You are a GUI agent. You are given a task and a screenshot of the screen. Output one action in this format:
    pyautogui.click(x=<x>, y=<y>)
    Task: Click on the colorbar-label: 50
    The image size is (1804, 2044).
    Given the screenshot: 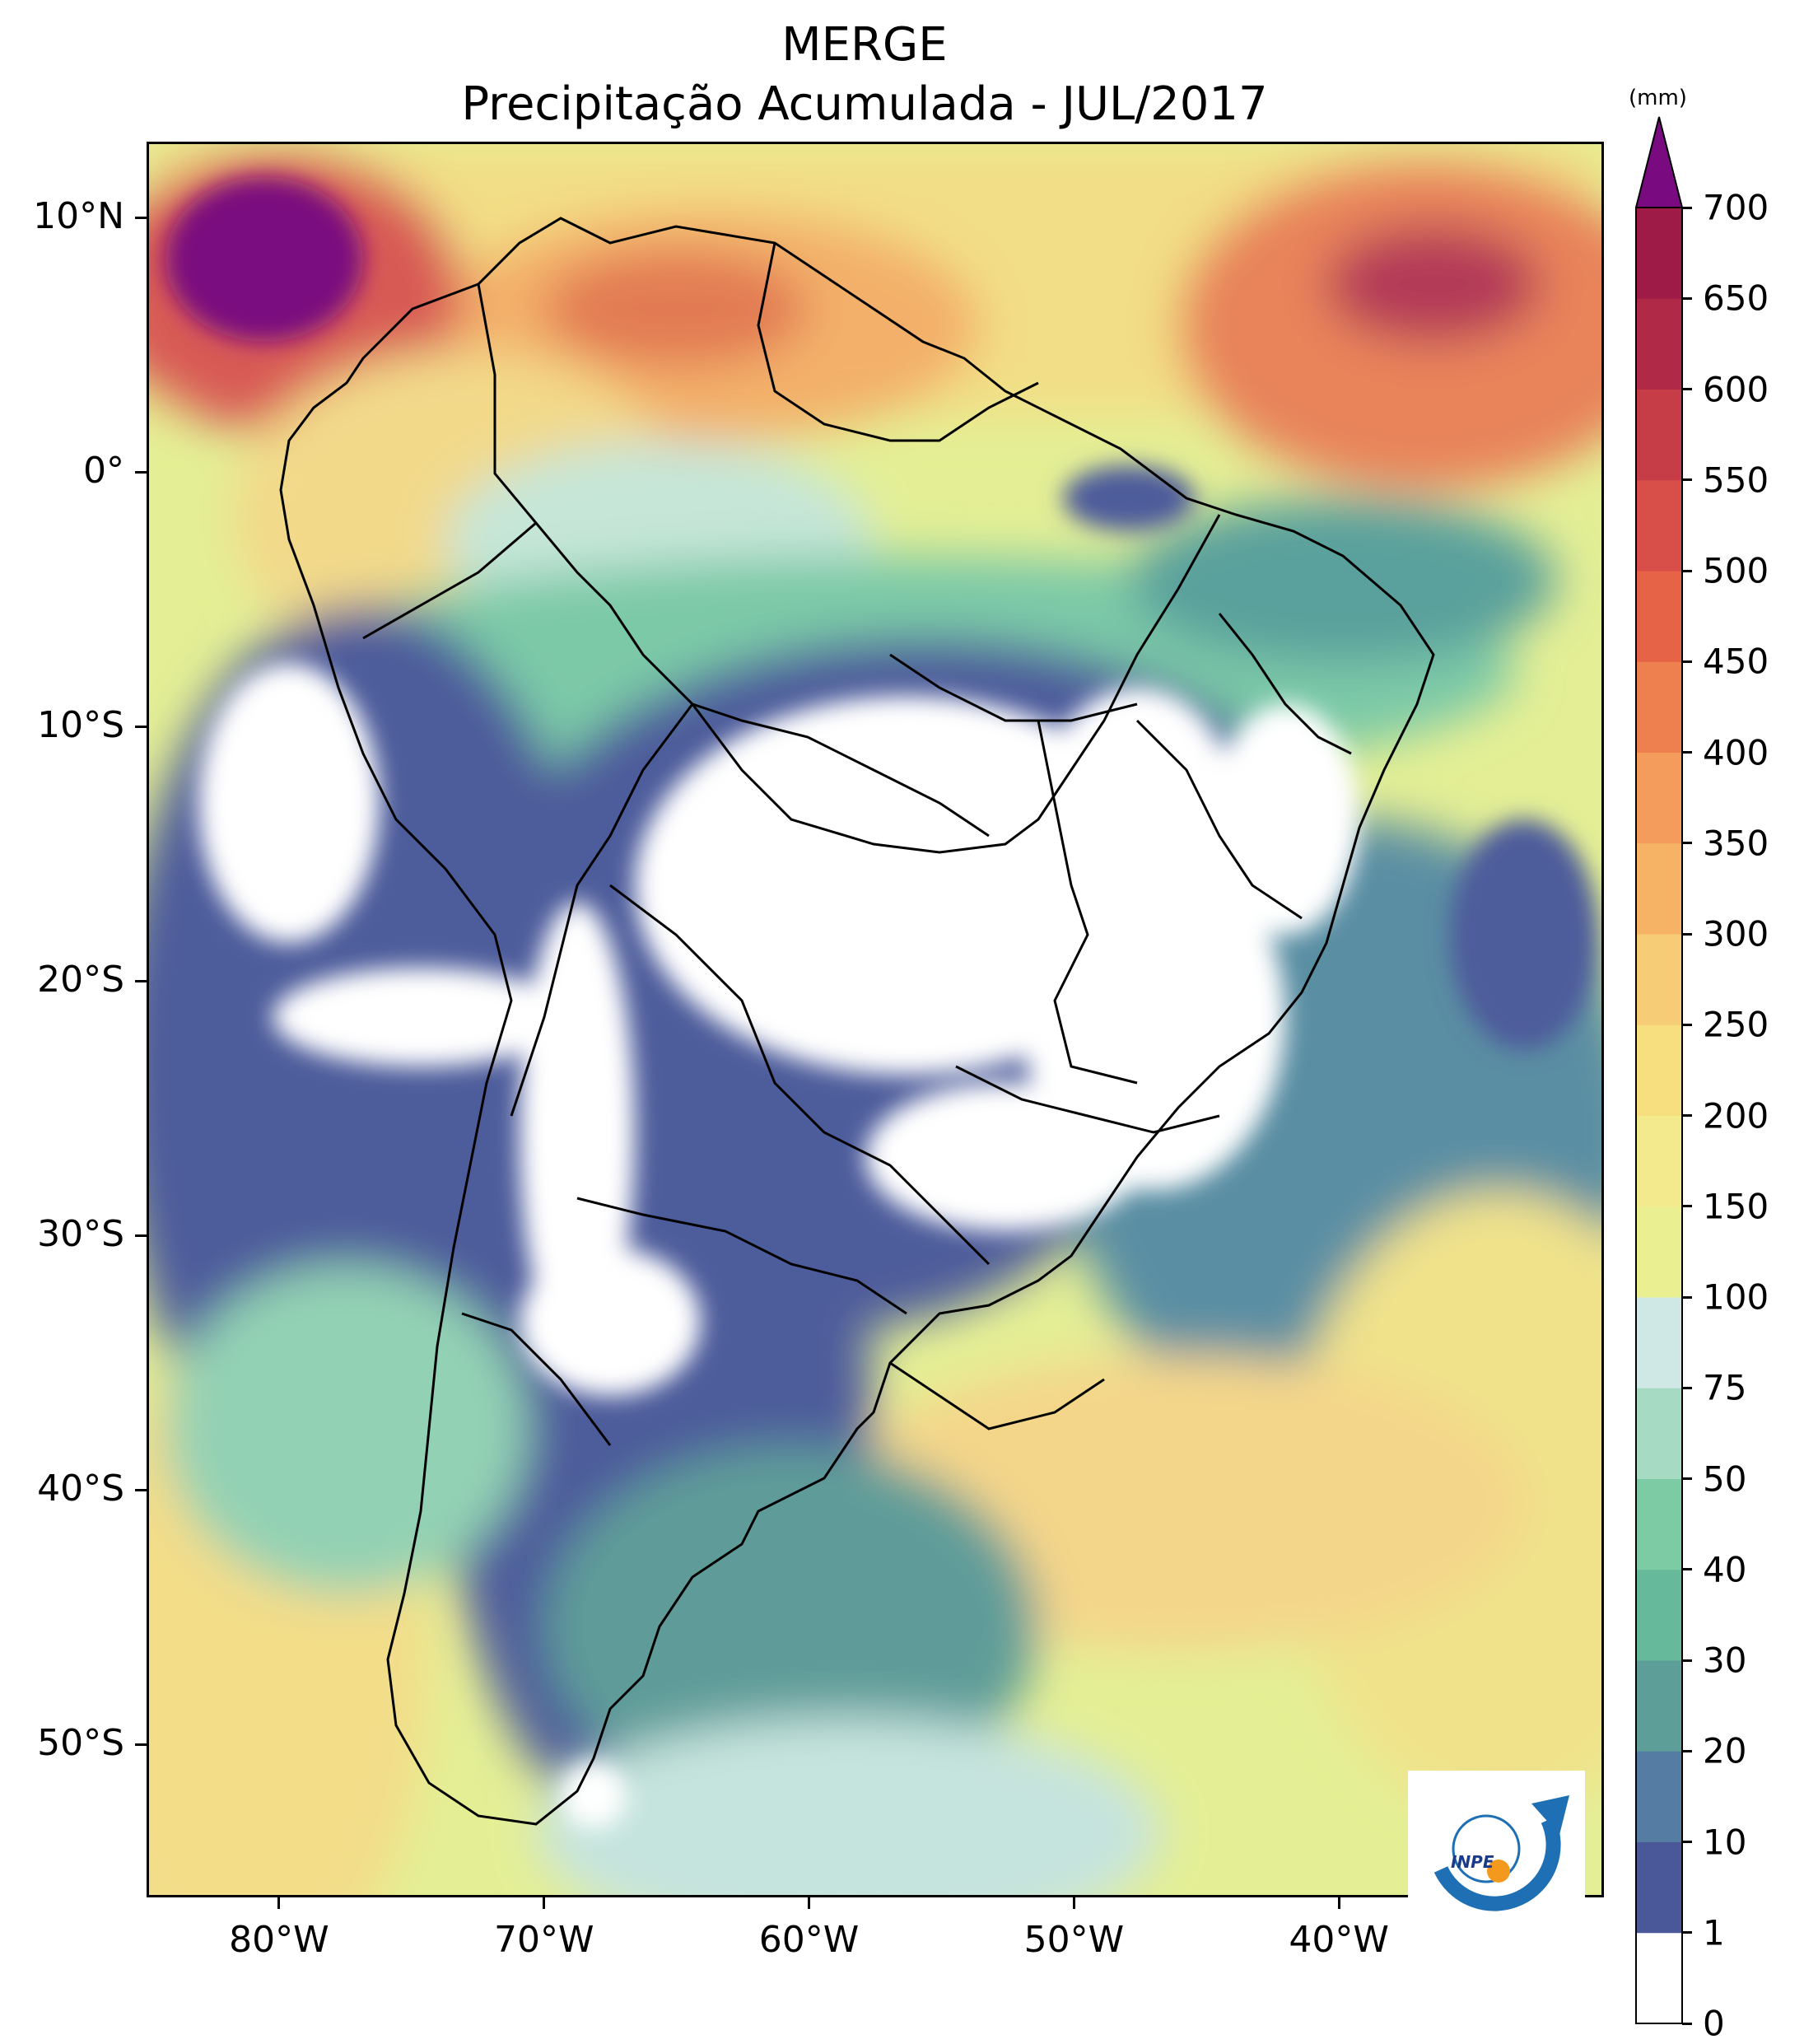 What is the action you would take?
    pyautogui.click(x=1725, y=1478)
    